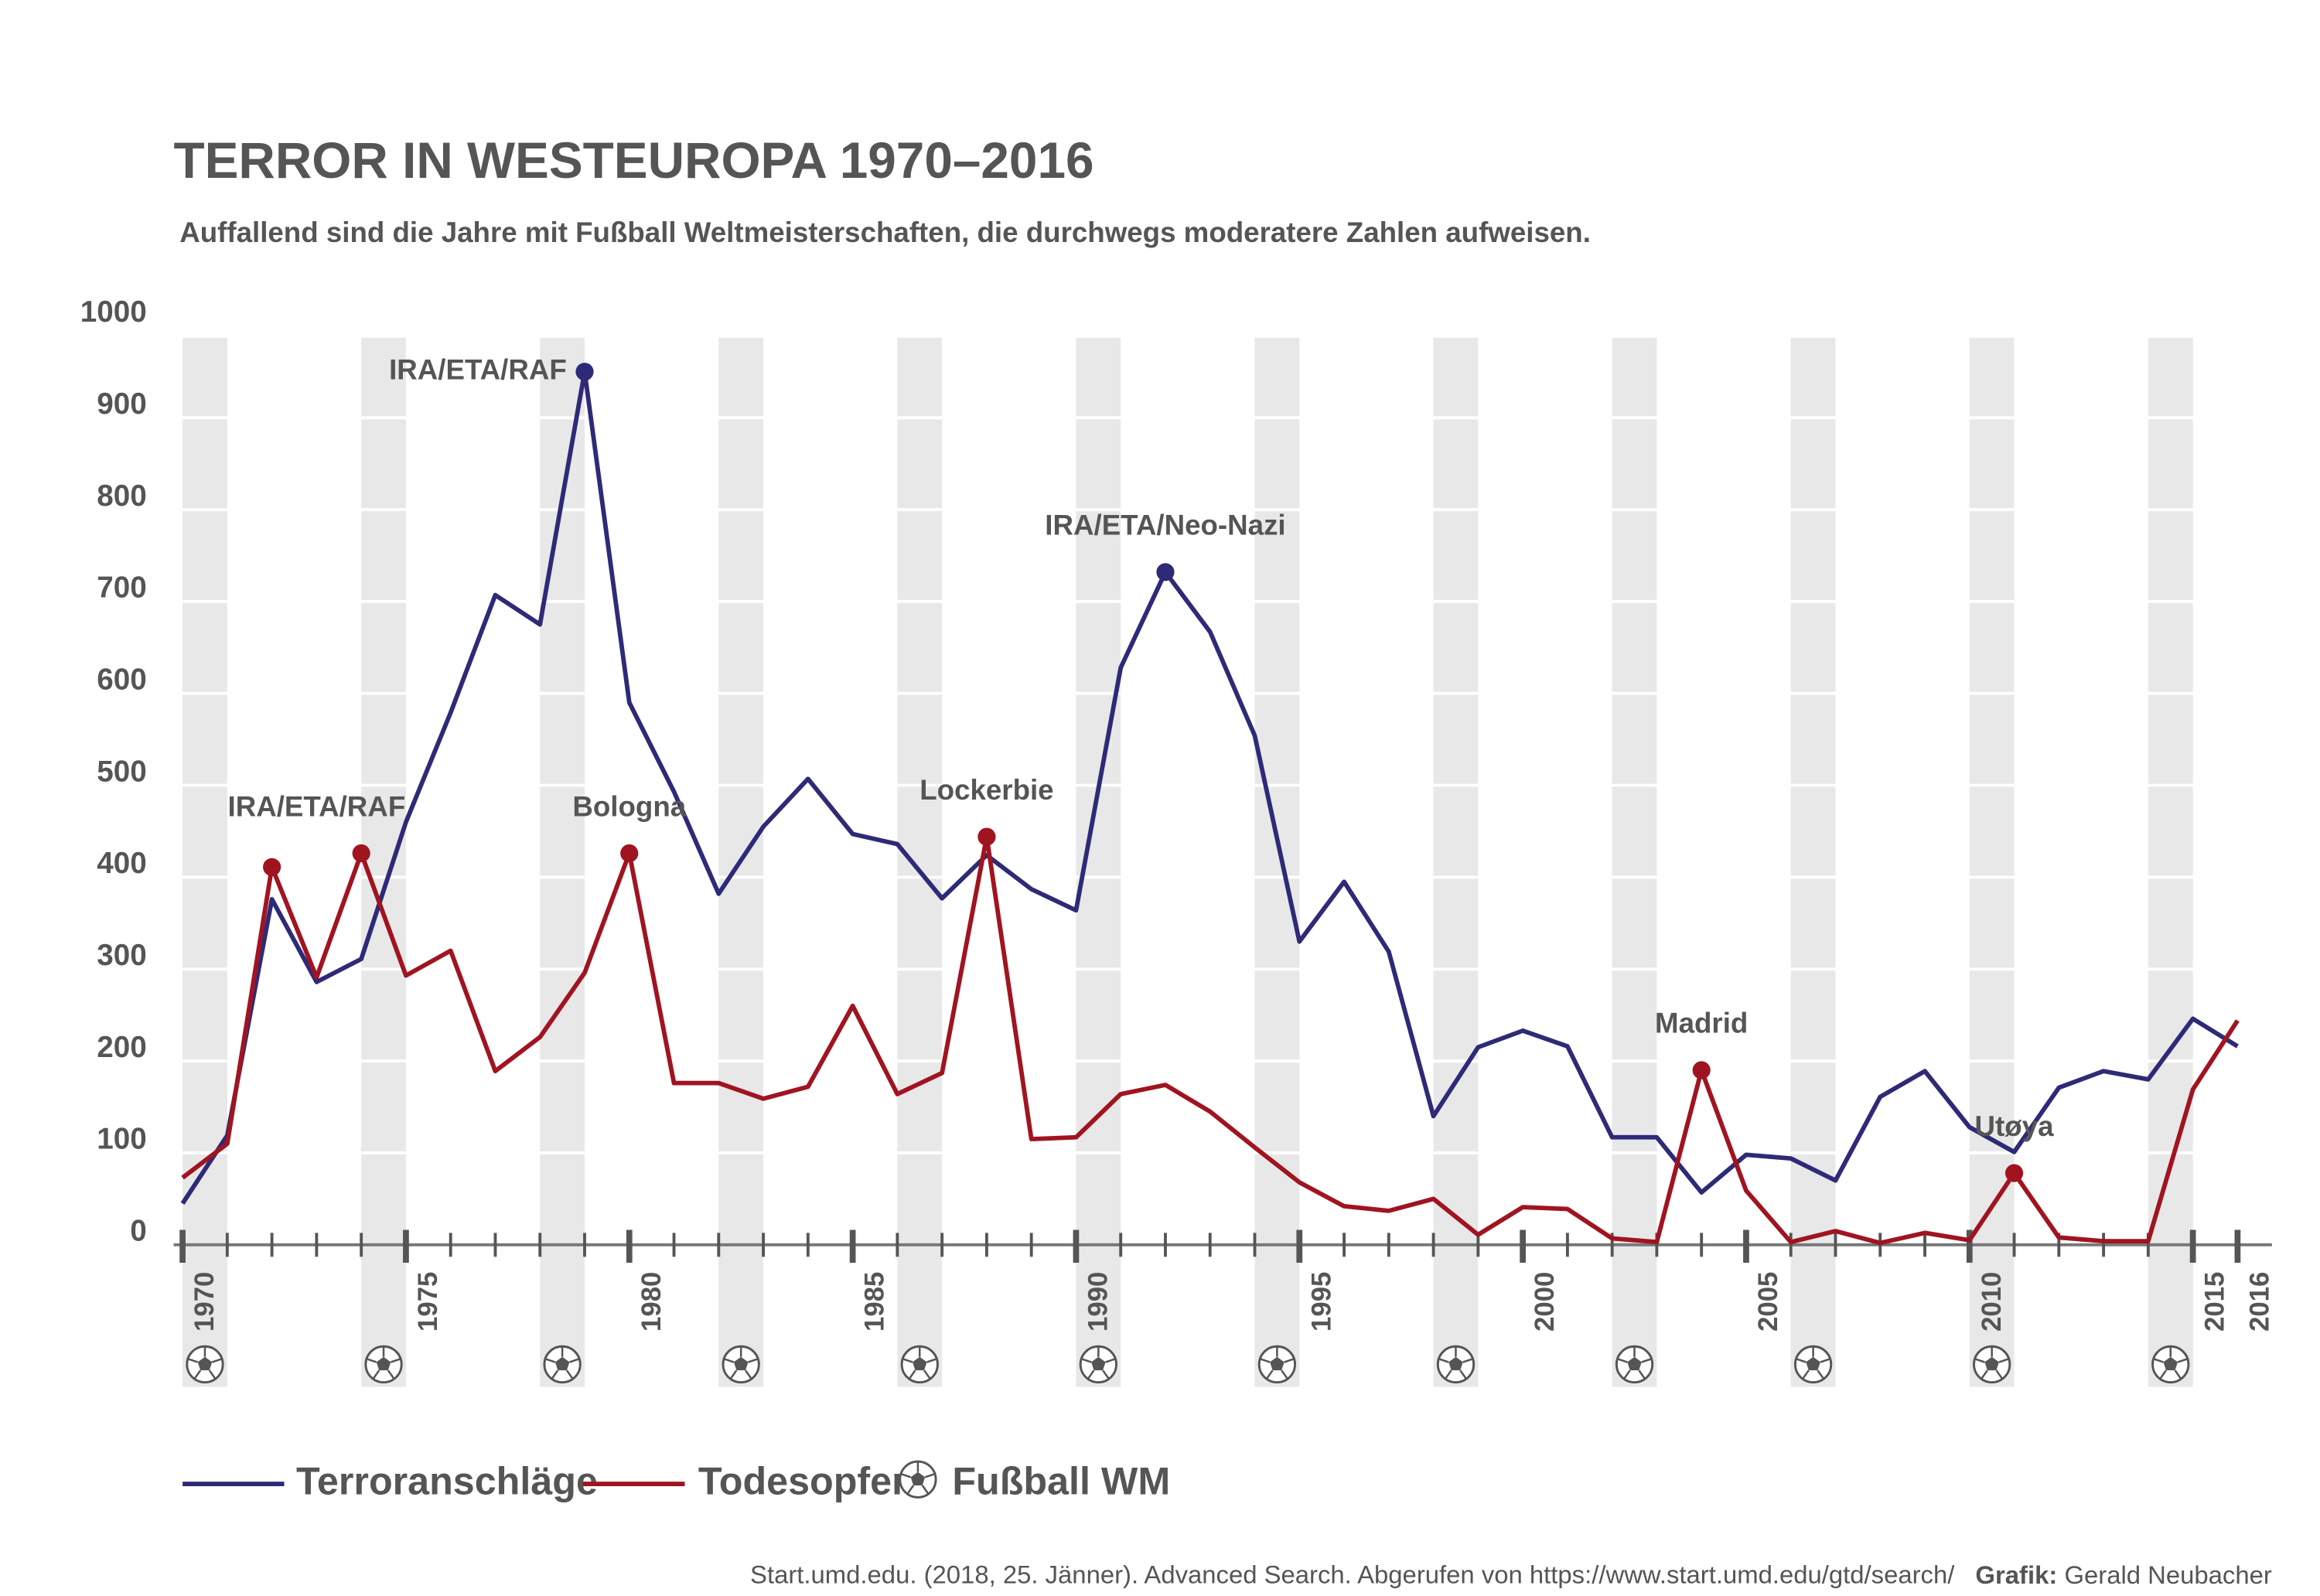  I want to click on annotation-label: IRA/ETA/Neo-Nazi, so click(1165, 525).